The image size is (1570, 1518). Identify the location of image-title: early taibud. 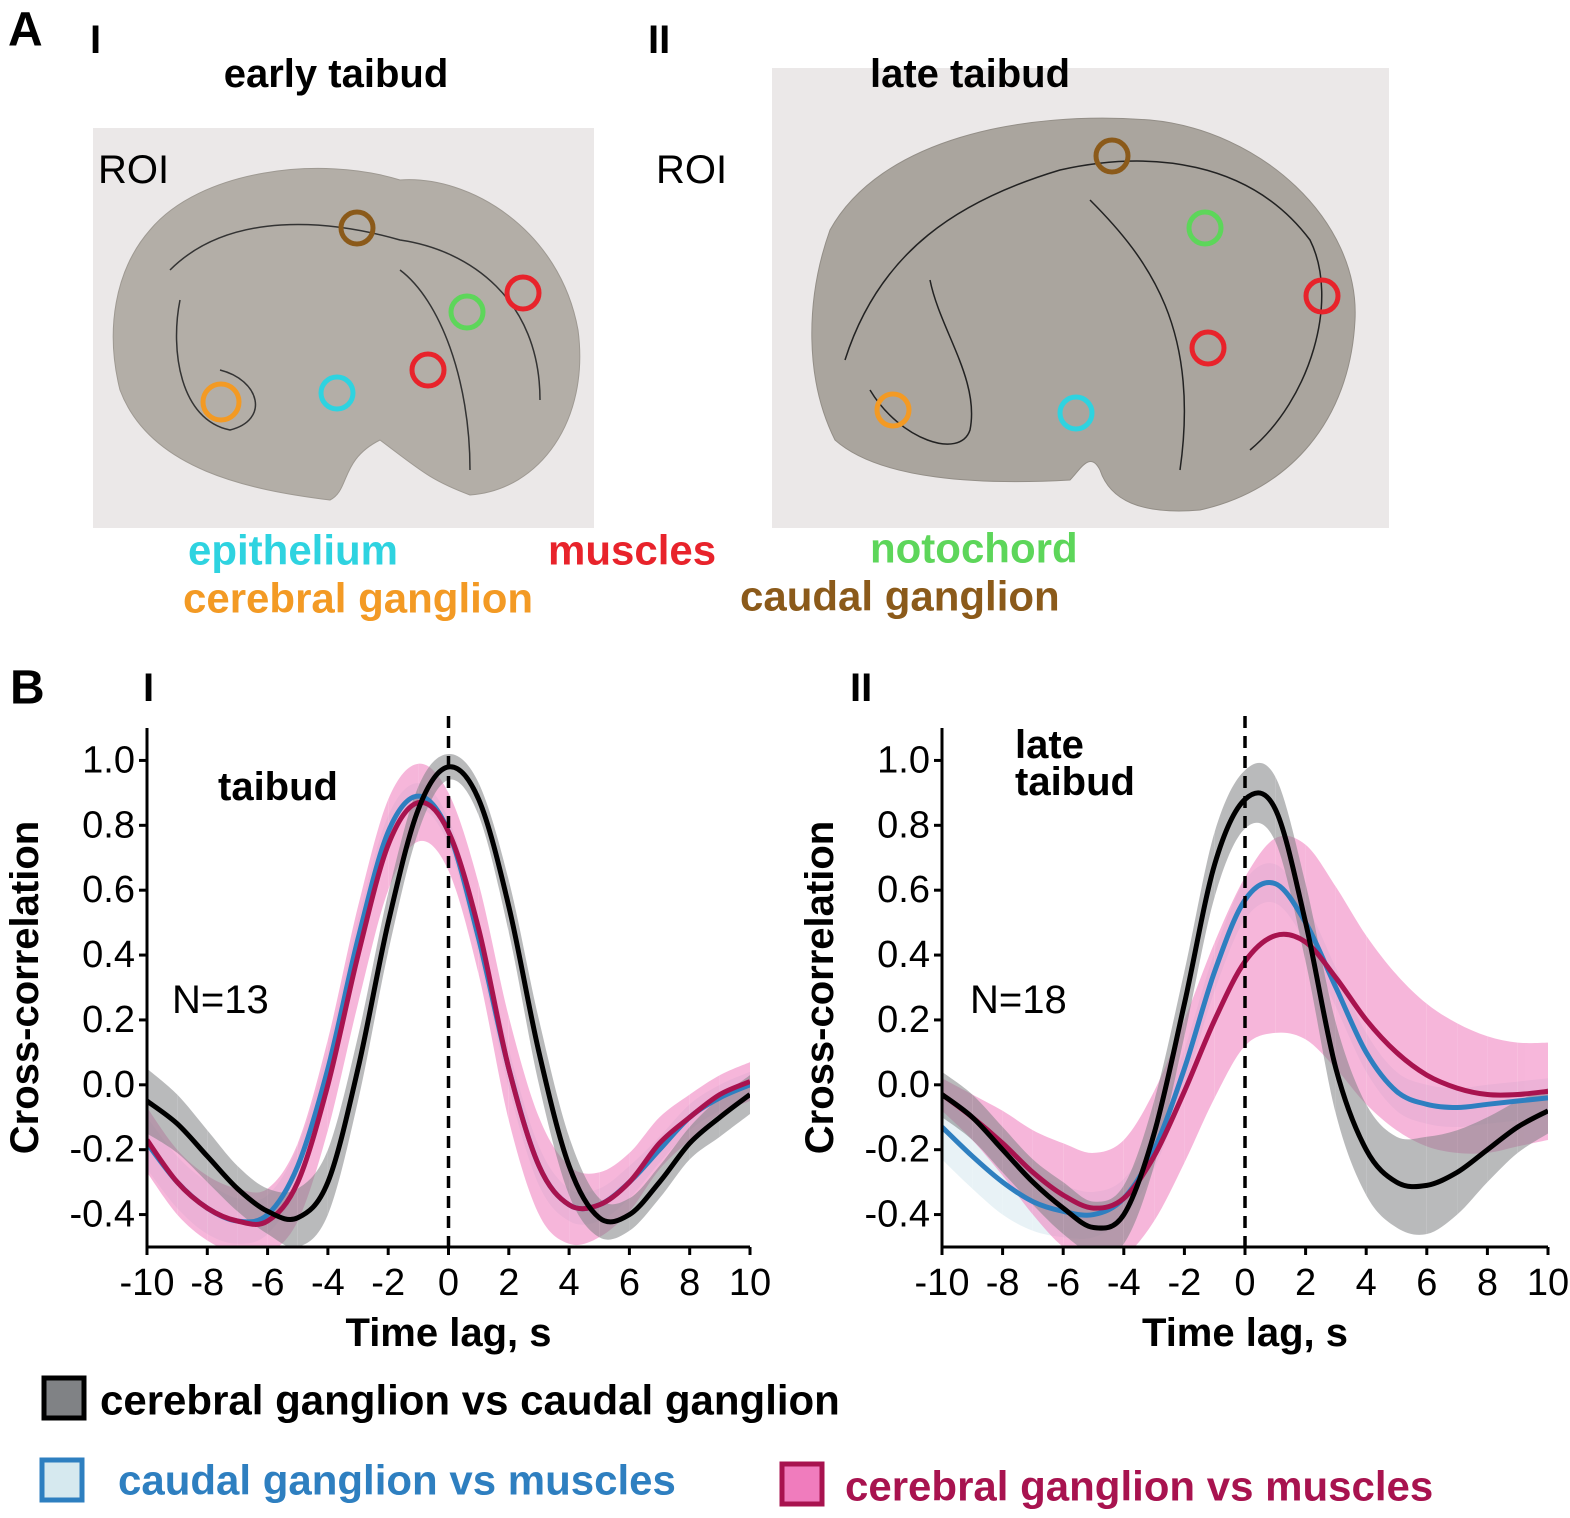
(336, 74).